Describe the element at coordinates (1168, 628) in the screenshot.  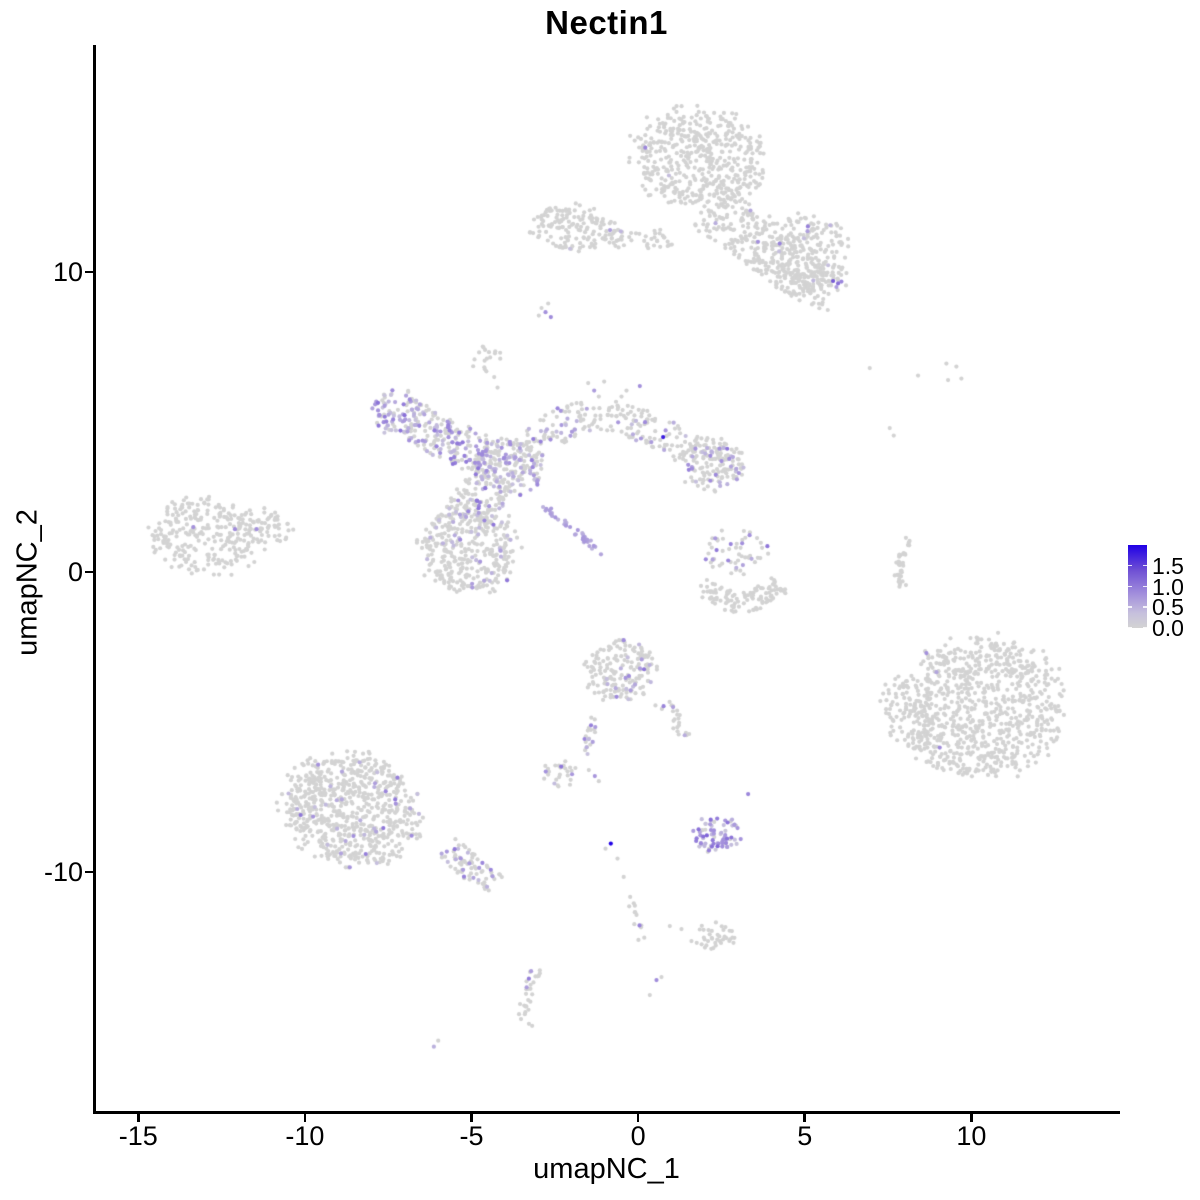
I see `legend-tick-label: 0.0` at that location.